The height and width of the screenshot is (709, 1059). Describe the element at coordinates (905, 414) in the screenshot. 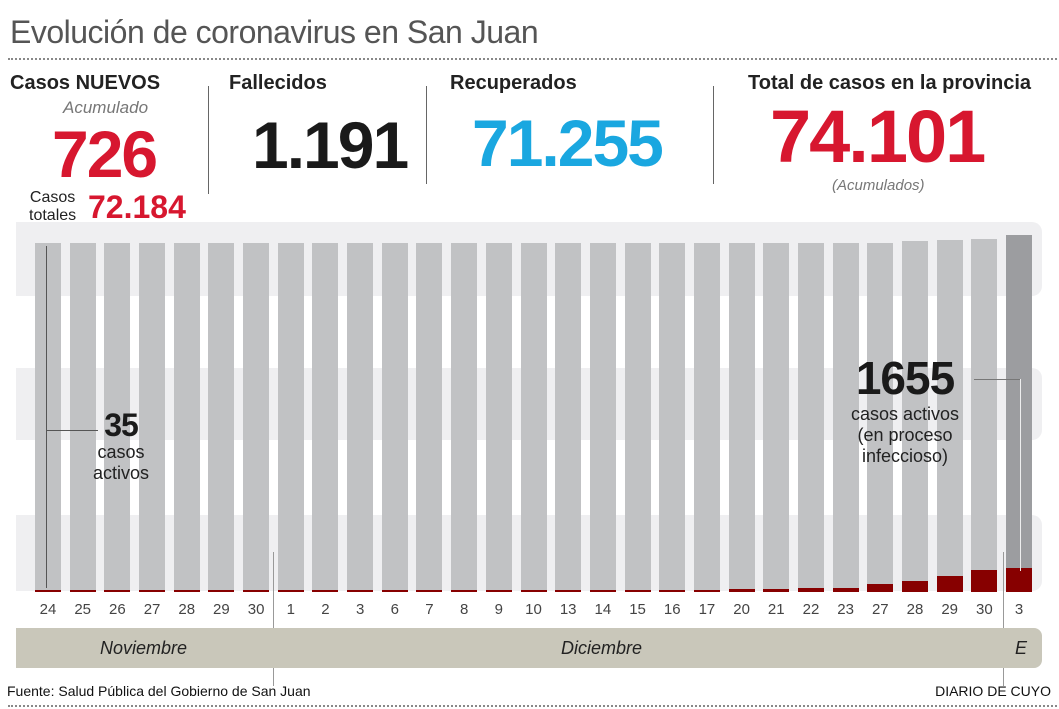

I see `annotation-text: casos activos` at that location.